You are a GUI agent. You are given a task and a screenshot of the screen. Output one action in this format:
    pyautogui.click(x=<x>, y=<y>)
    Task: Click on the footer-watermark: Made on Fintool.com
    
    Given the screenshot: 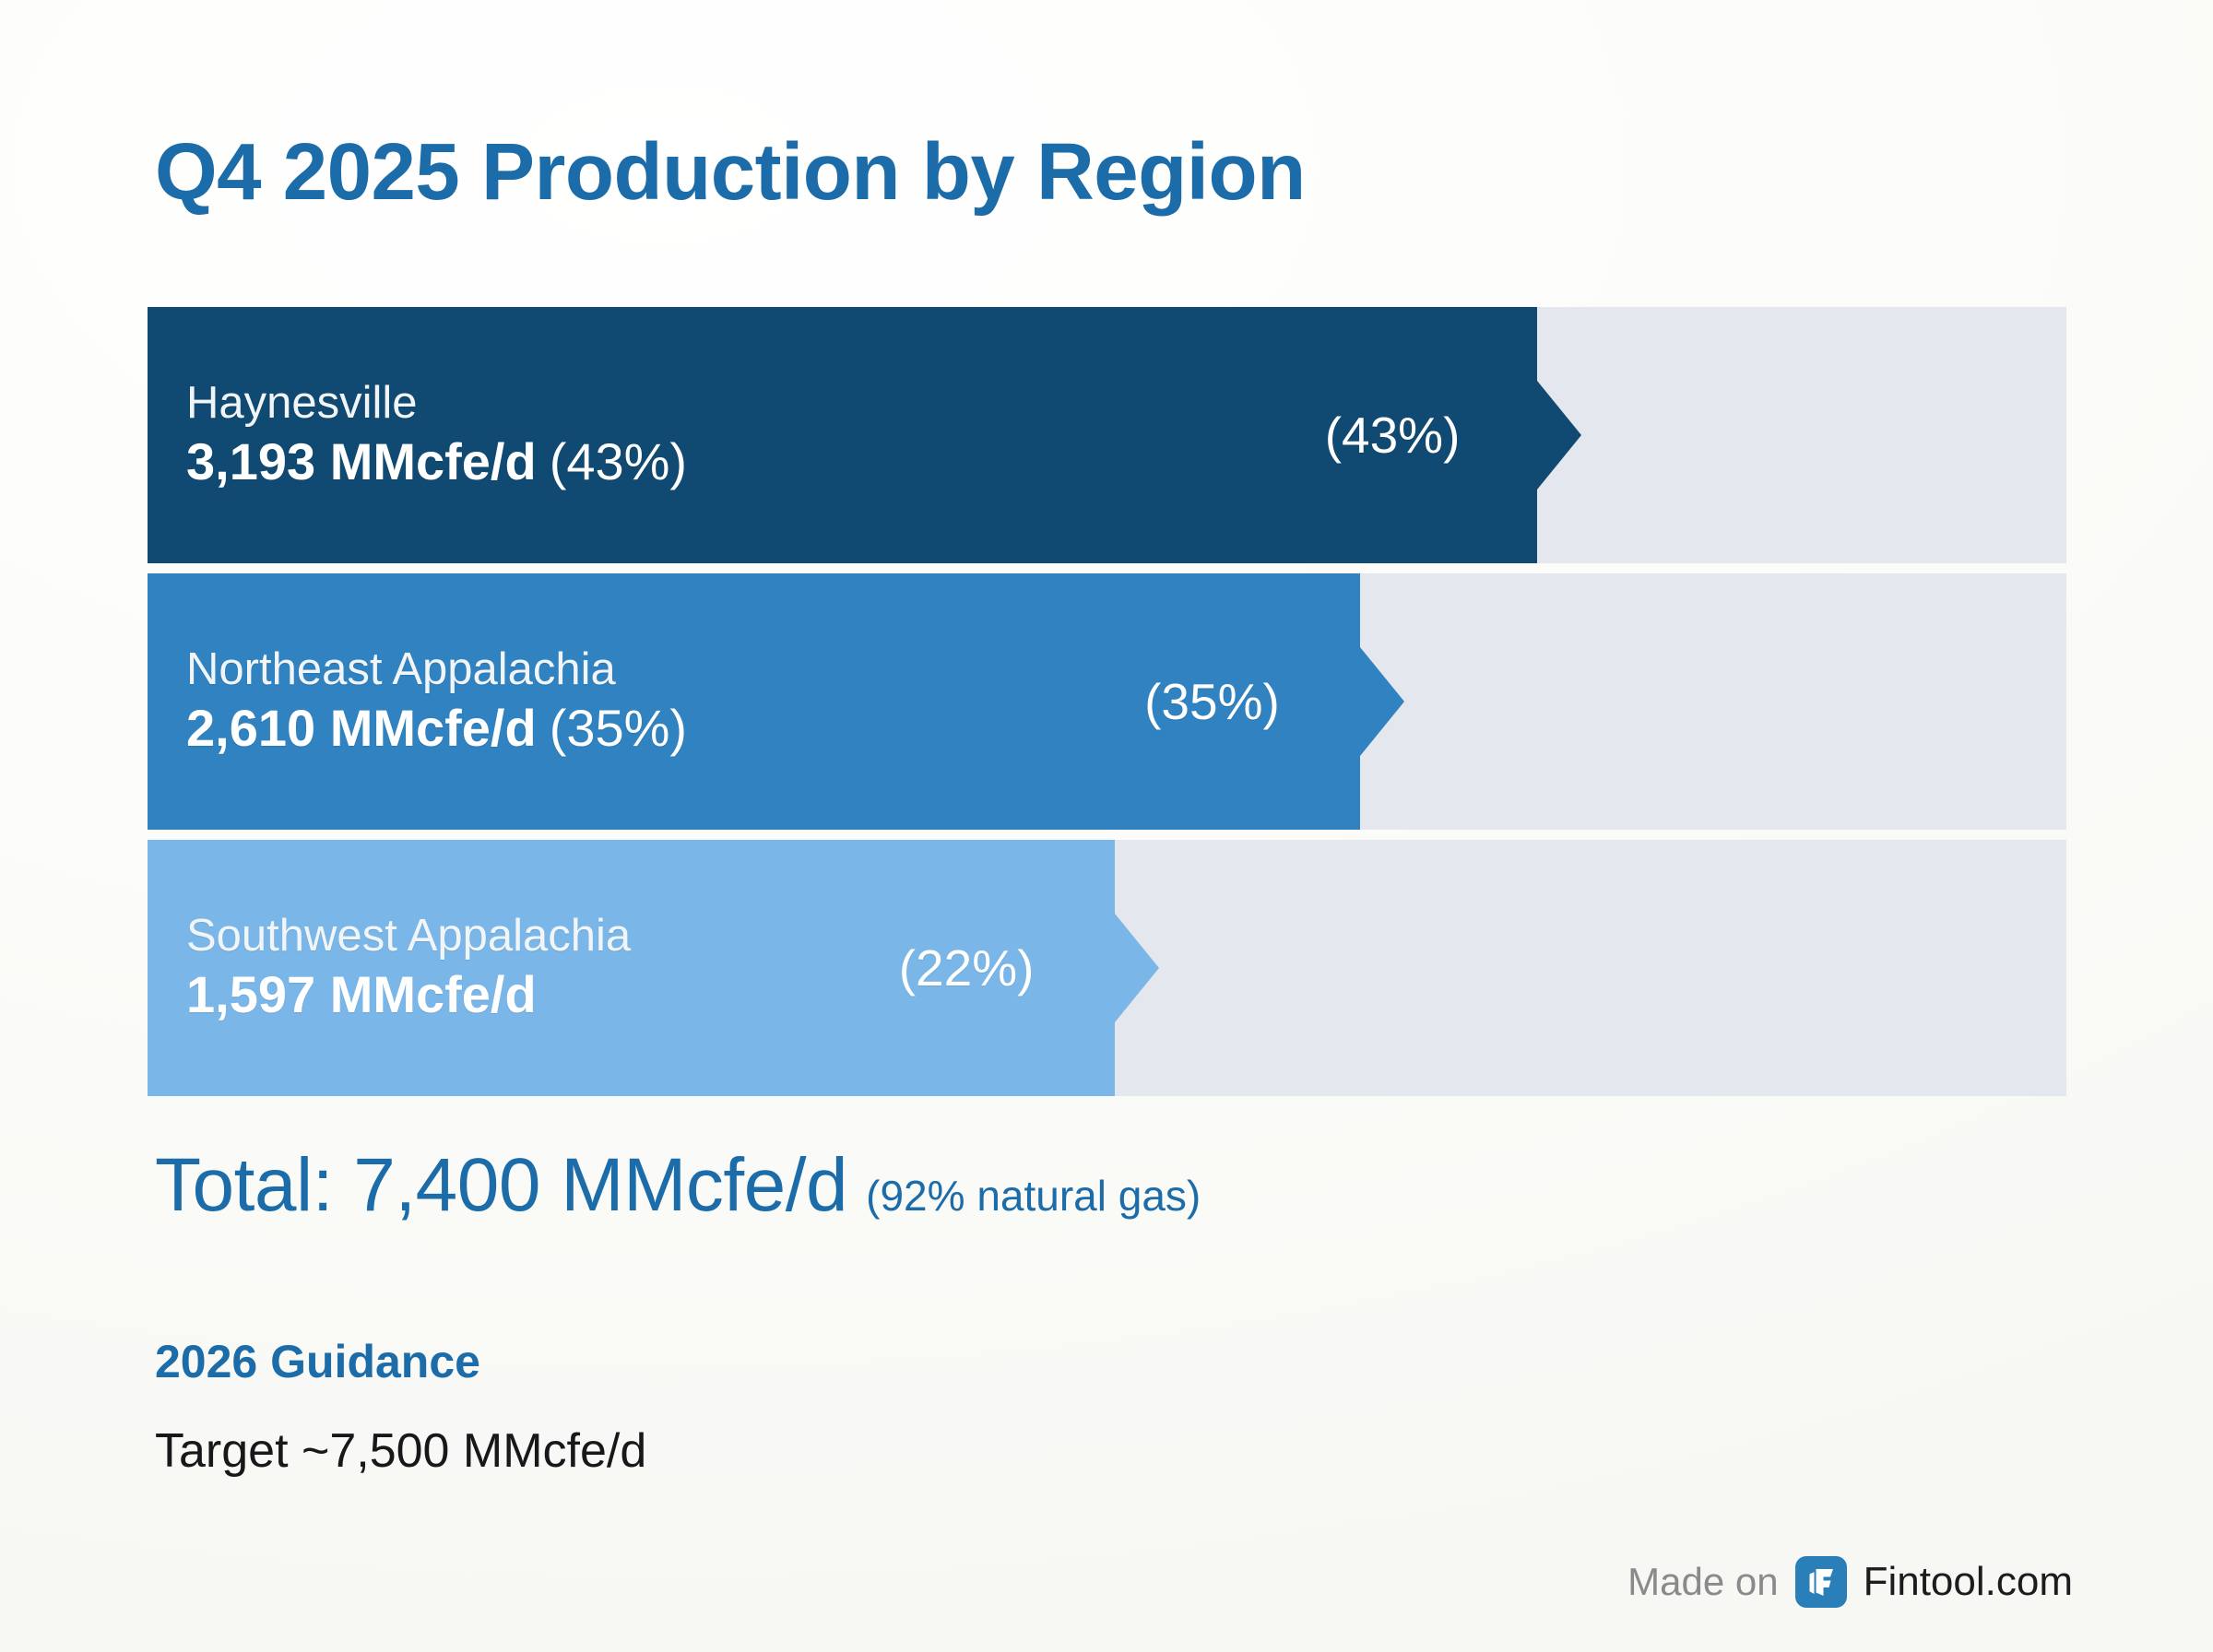 What is the action you would take?
    pyautogui.click(x=1850, y=1582)
    